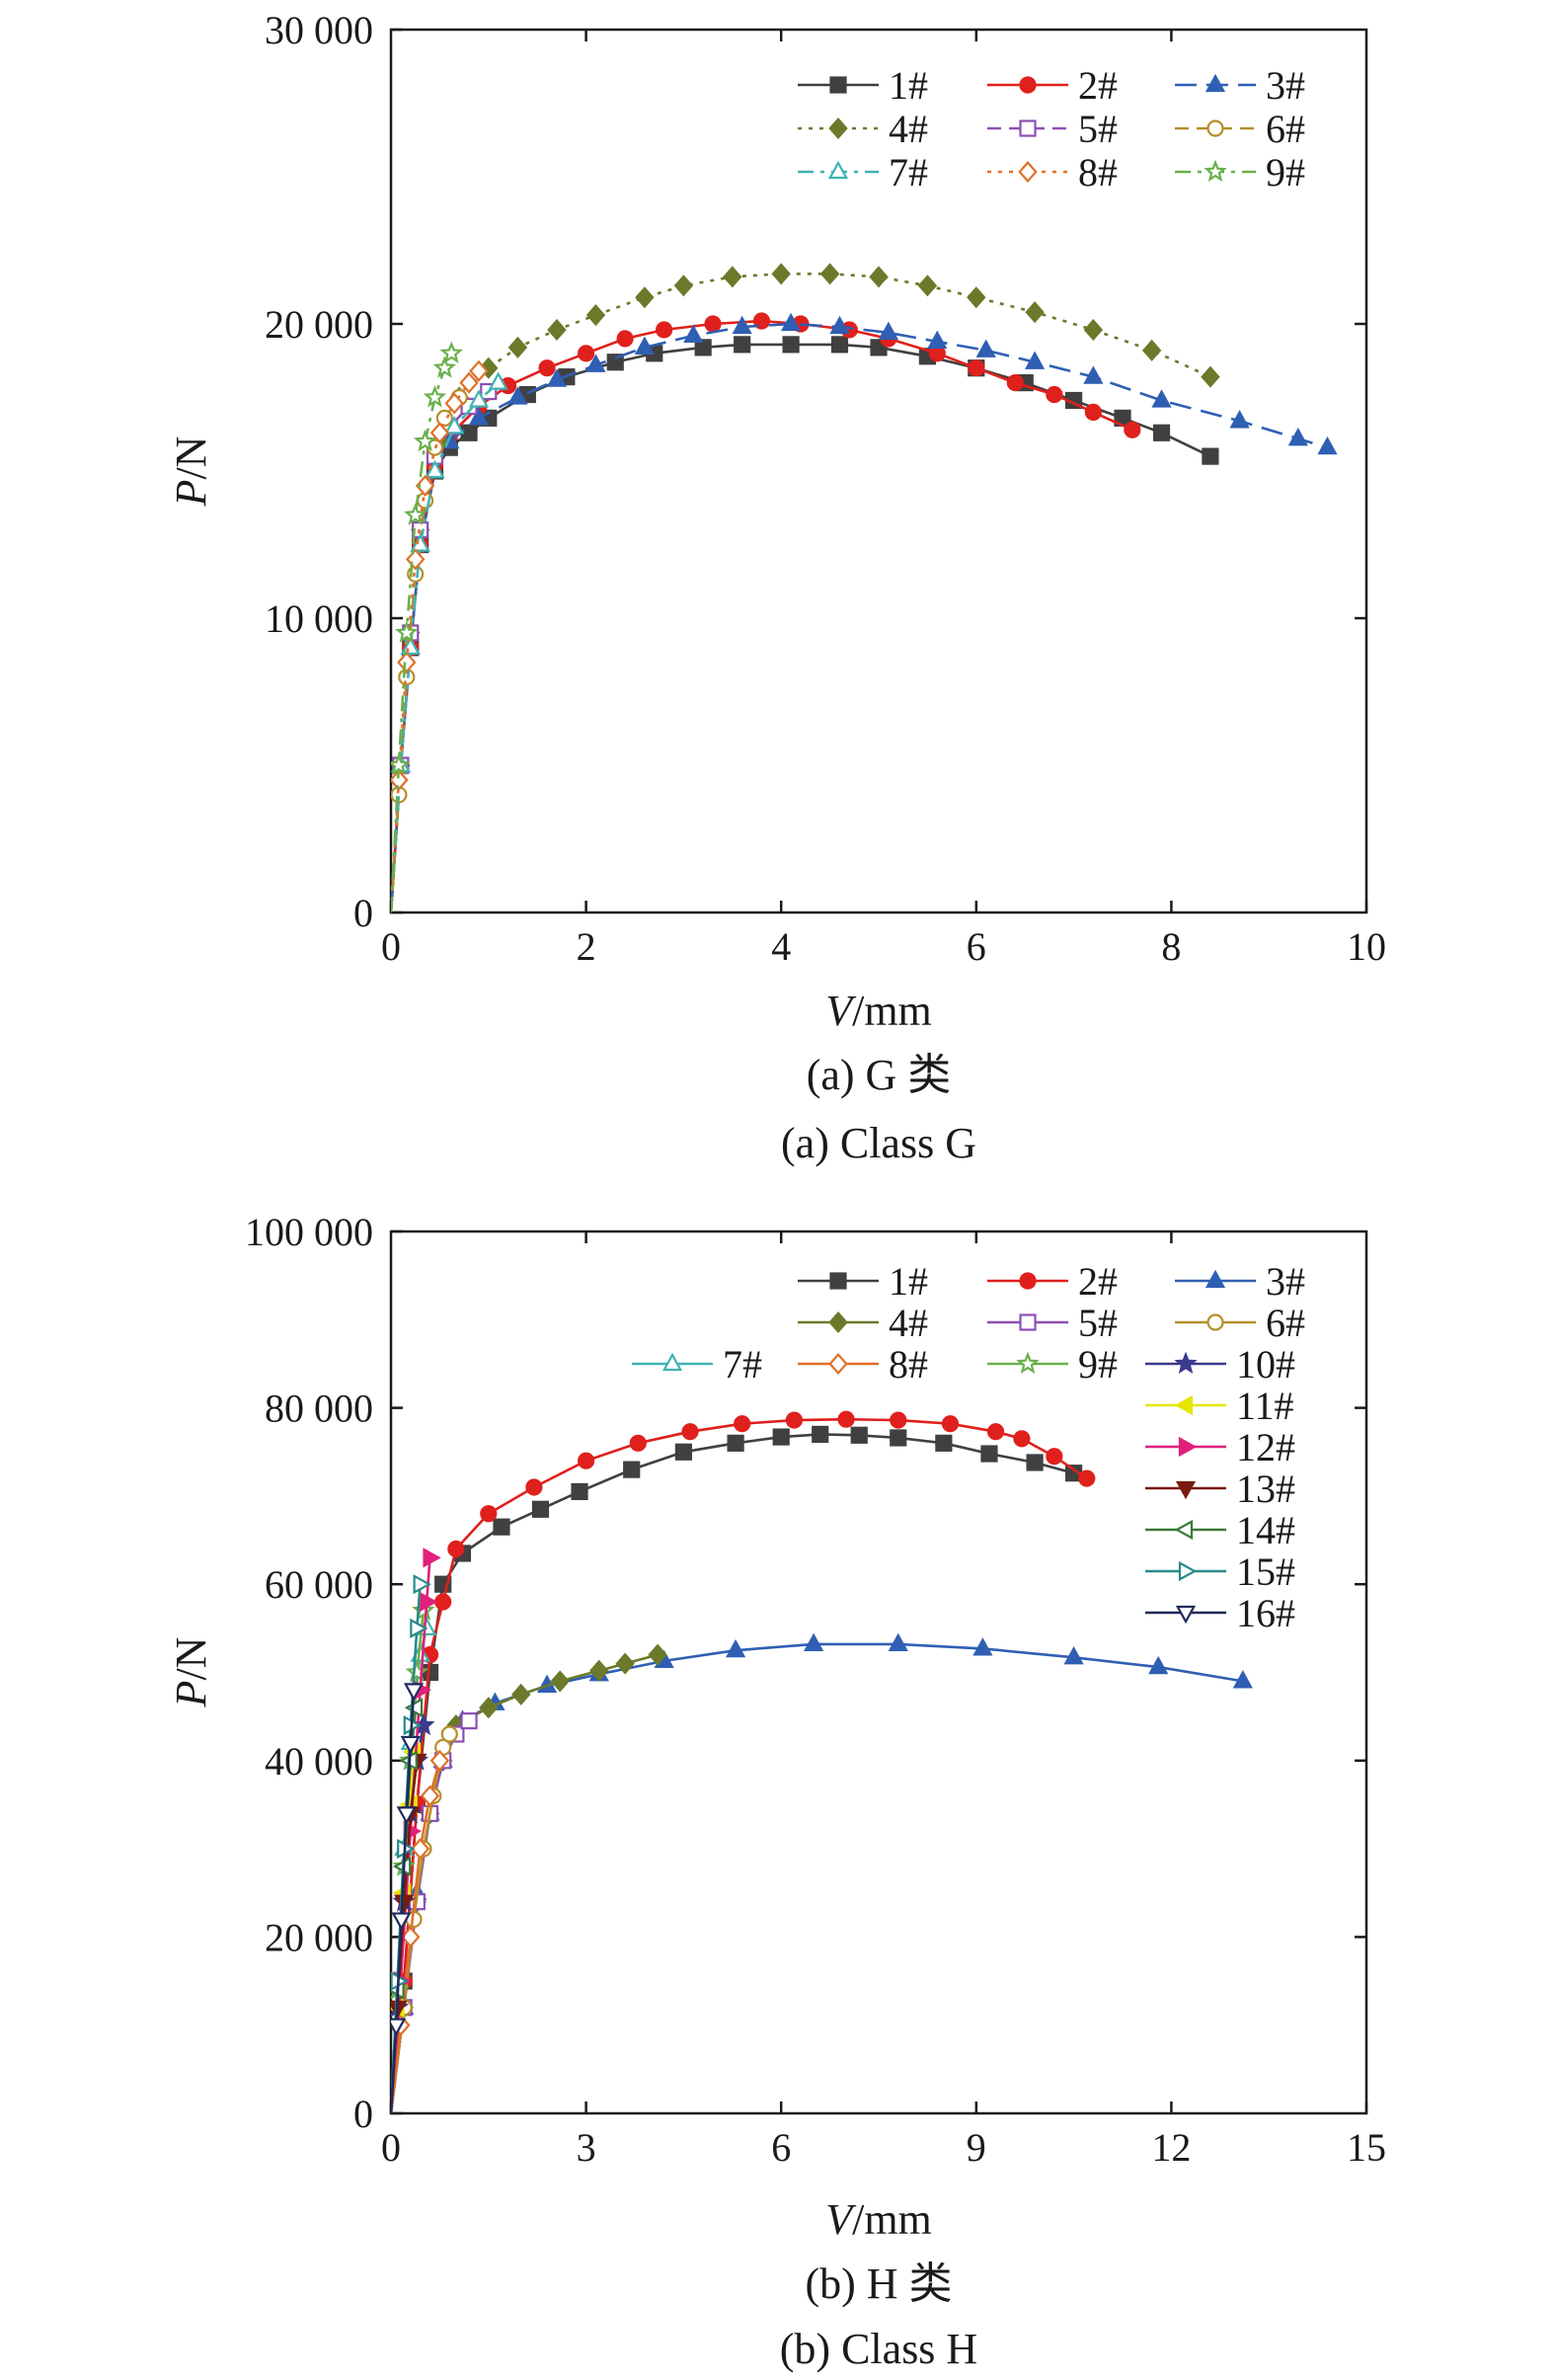  Describe the element at coordinates (743, 1364) in the screenshot. I see `legend-label: 7#` at that location.